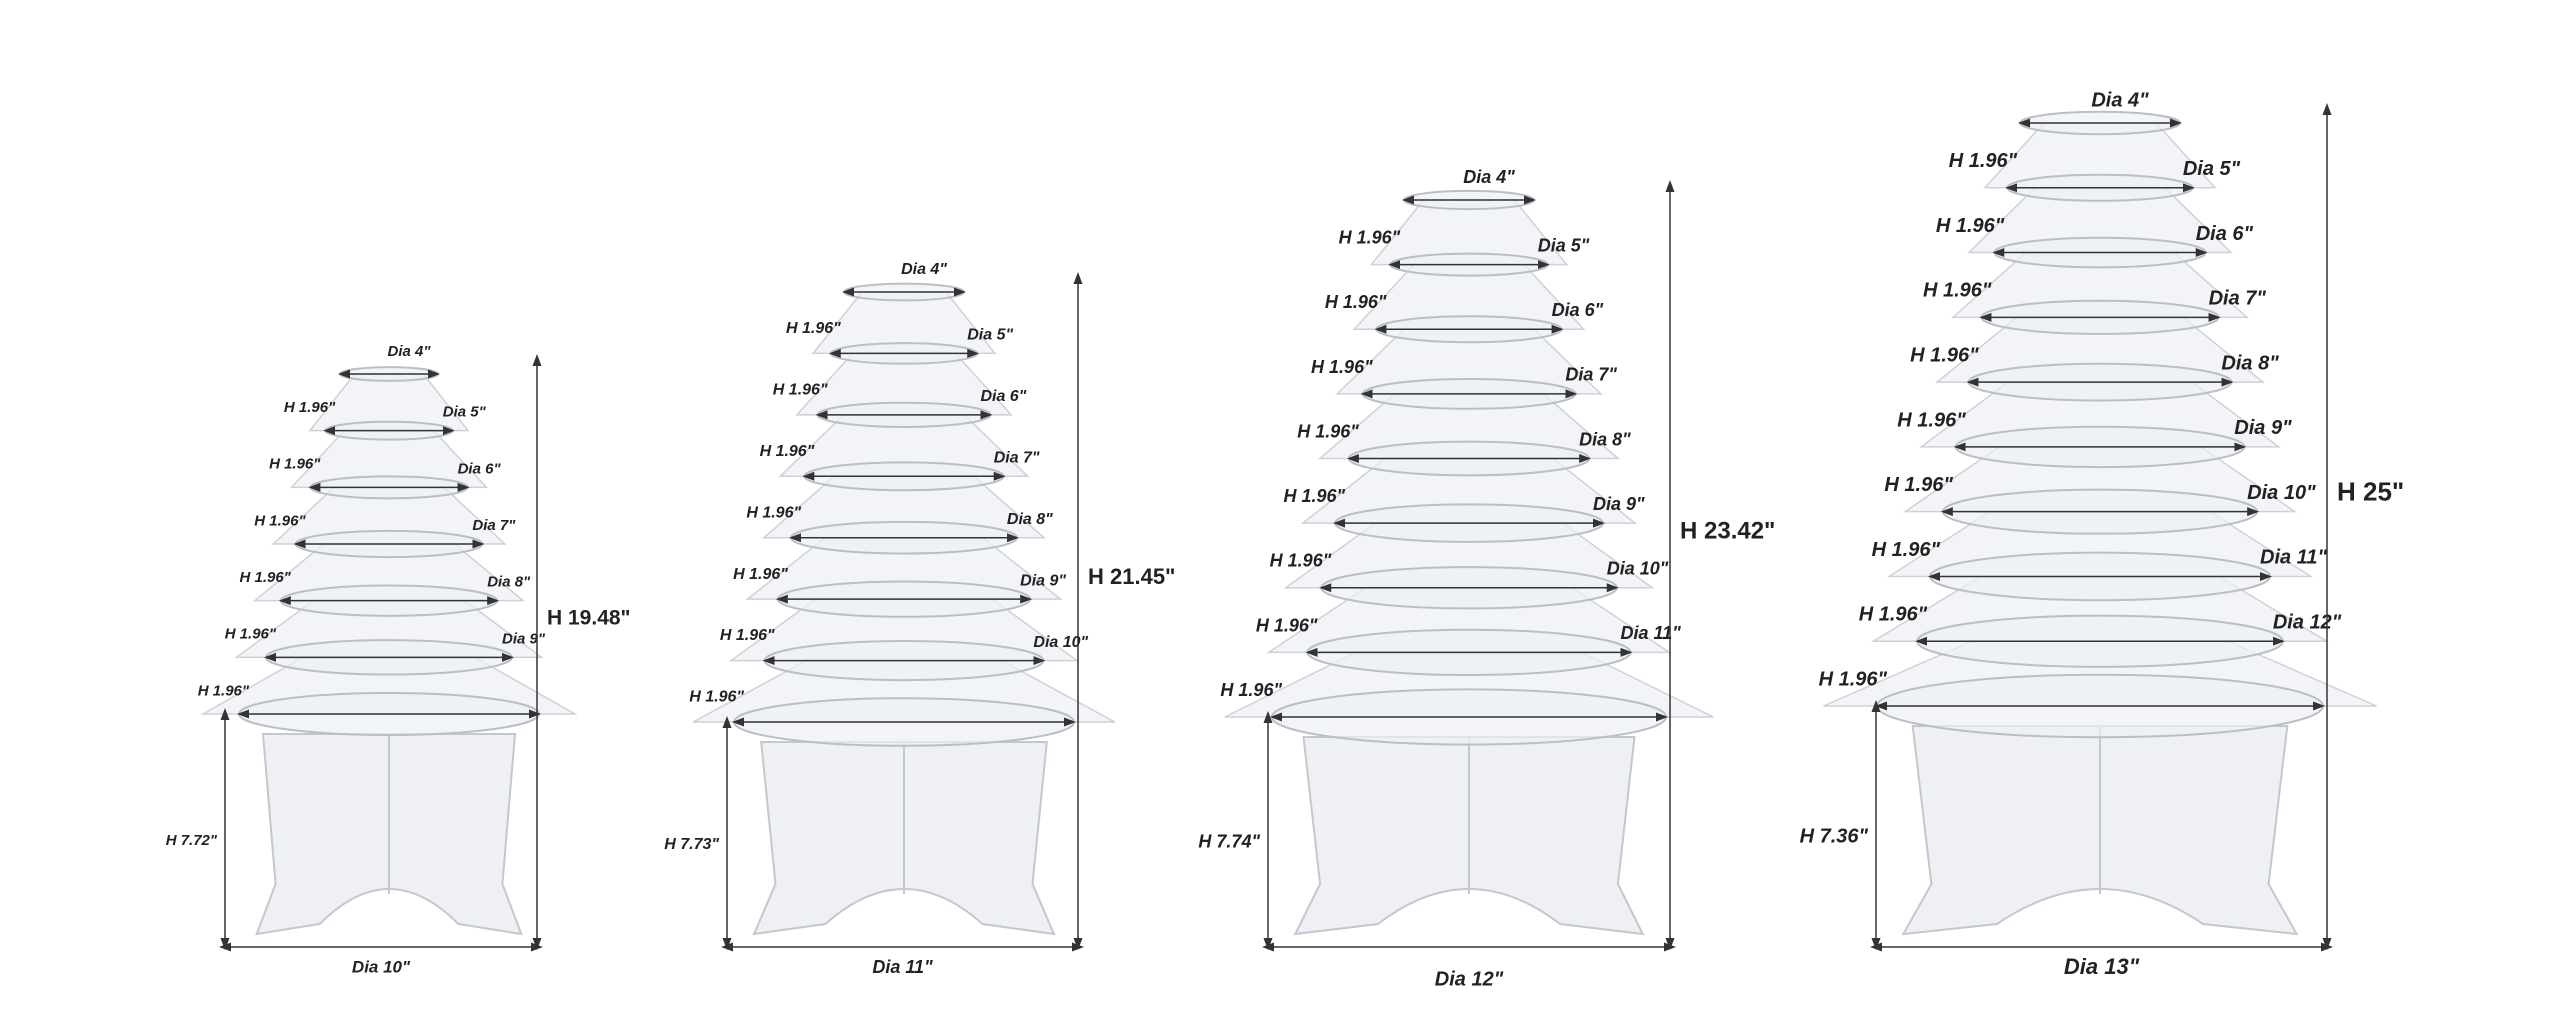  I want to click on base-diameter-label: Dia 13", so click(2102, 966).